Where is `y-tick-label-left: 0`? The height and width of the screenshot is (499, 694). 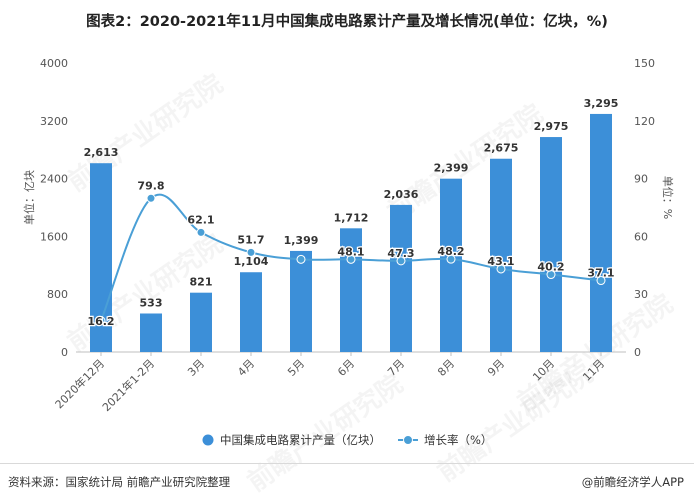
y-tick-label-left: 0 is located at coordinates (64, 352).